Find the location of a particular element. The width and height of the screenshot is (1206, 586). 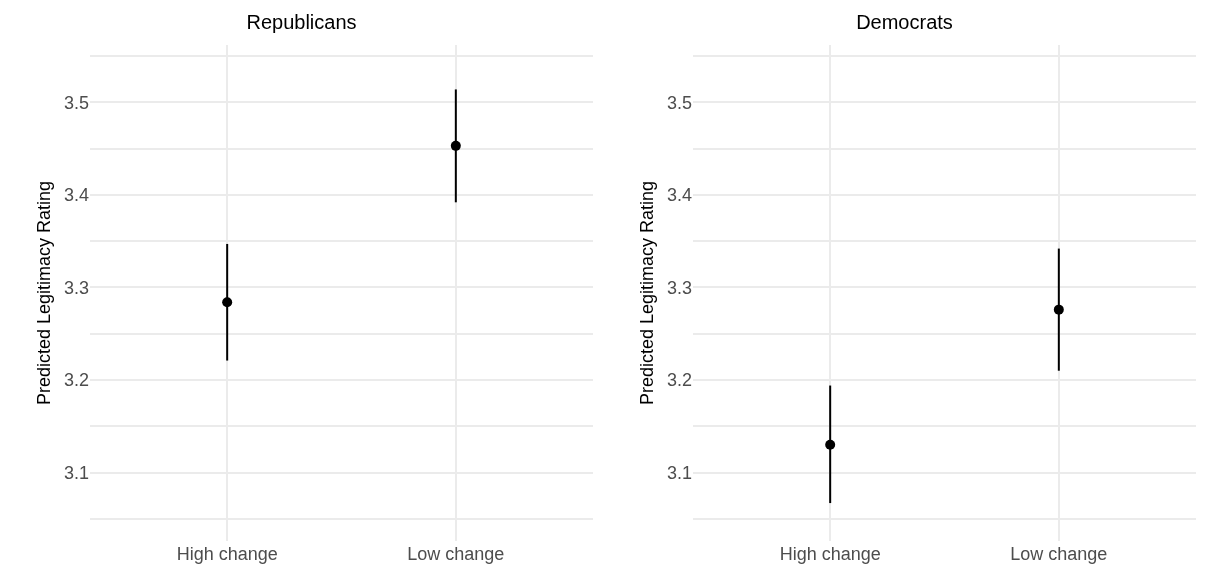

chart-title: Democrats is located at coordinates (904, 21).